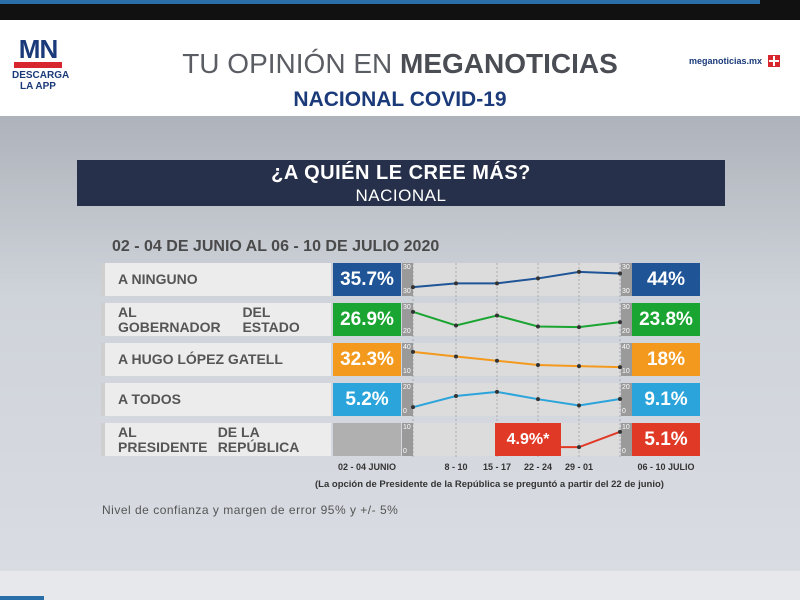 The height and width of the screenshot is (600, 800). Describe the element at coordinates (666, 359) in the screenshot. I see `last-value-box: 18%` at that location.